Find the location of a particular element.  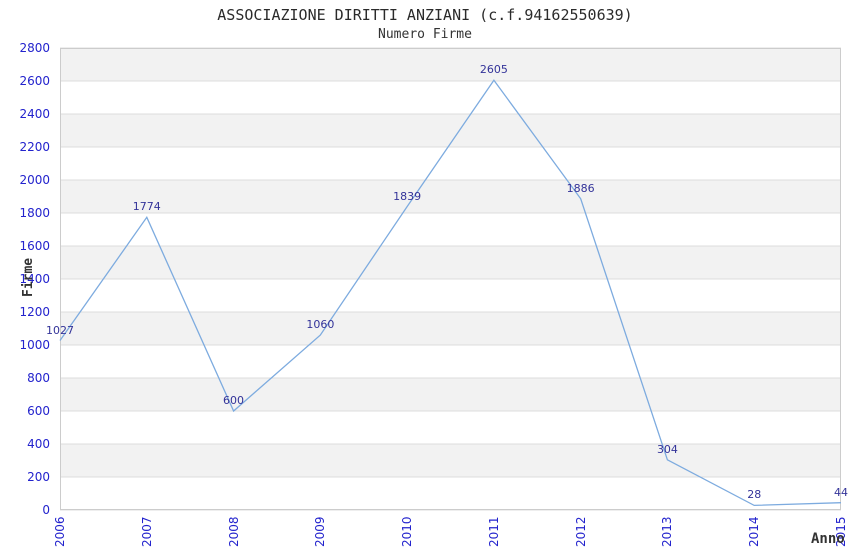

y-tick-label: 400 is located at coordinates (38, 444).